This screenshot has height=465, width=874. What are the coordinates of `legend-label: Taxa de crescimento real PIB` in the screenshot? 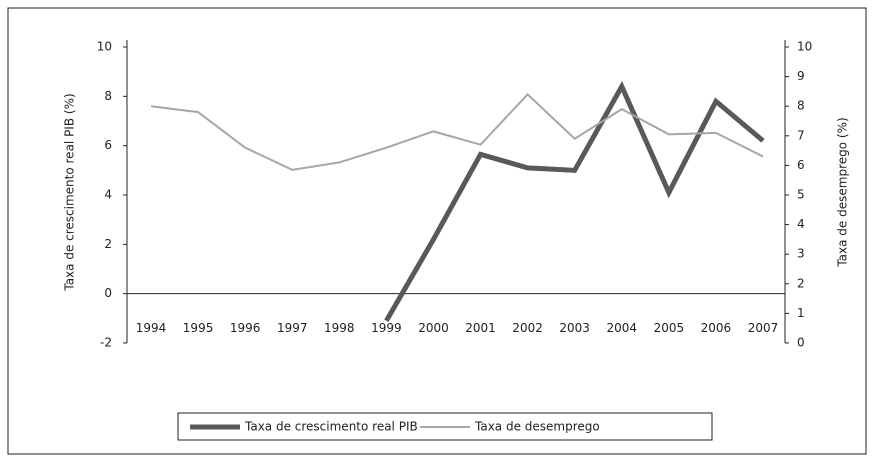 It's located at (331, 427).